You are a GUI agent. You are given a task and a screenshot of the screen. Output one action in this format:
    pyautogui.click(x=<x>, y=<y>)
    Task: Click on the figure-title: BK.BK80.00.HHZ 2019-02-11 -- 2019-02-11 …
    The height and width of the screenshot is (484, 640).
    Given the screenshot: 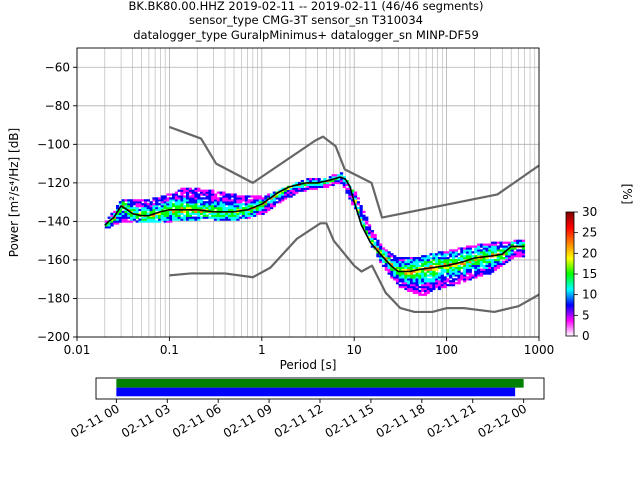 What is the action you would take?
    pyautogui.click(x=305, y=21)
    